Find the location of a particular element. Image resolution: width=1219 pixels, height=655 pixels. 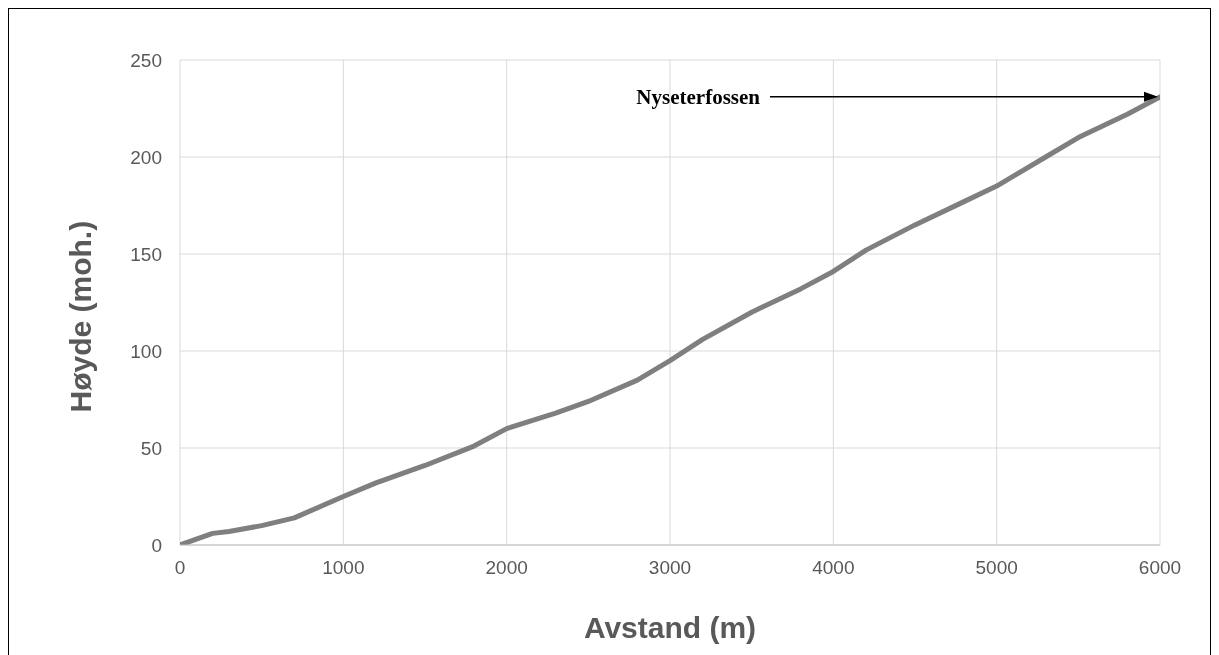

x-tick-label: 2000 is located at coordinates (506, 568).